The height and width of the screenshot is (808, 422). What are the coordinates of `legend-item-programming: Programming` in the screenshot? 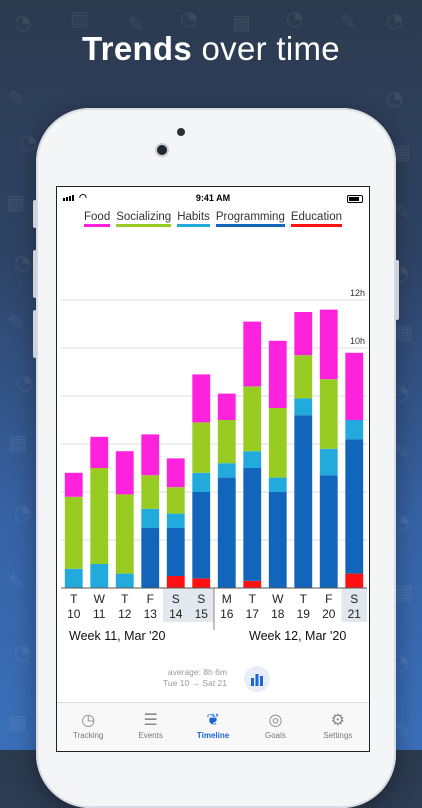 It's located at (250, 219).